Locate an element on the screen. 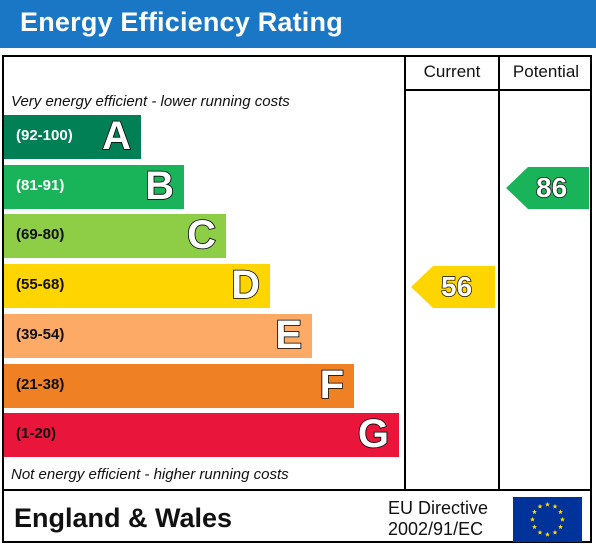 Image resolution: width=596 pixels, height=547 pixels. footer-divider is located at coordinates (297, 490).